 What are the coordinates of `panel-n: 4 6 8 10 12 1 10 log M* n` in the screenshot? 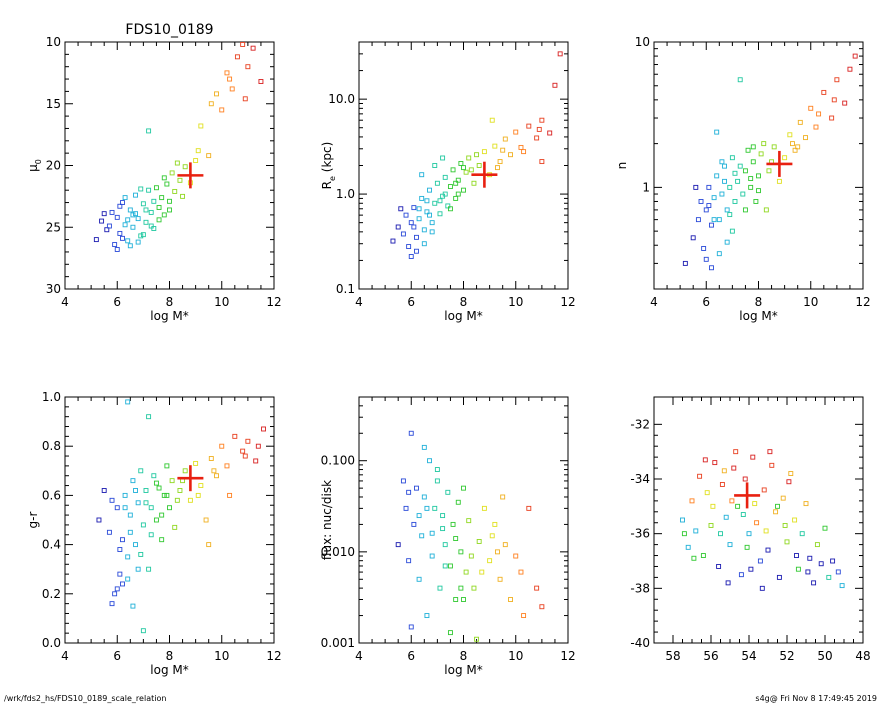 It's located at (743, 179).